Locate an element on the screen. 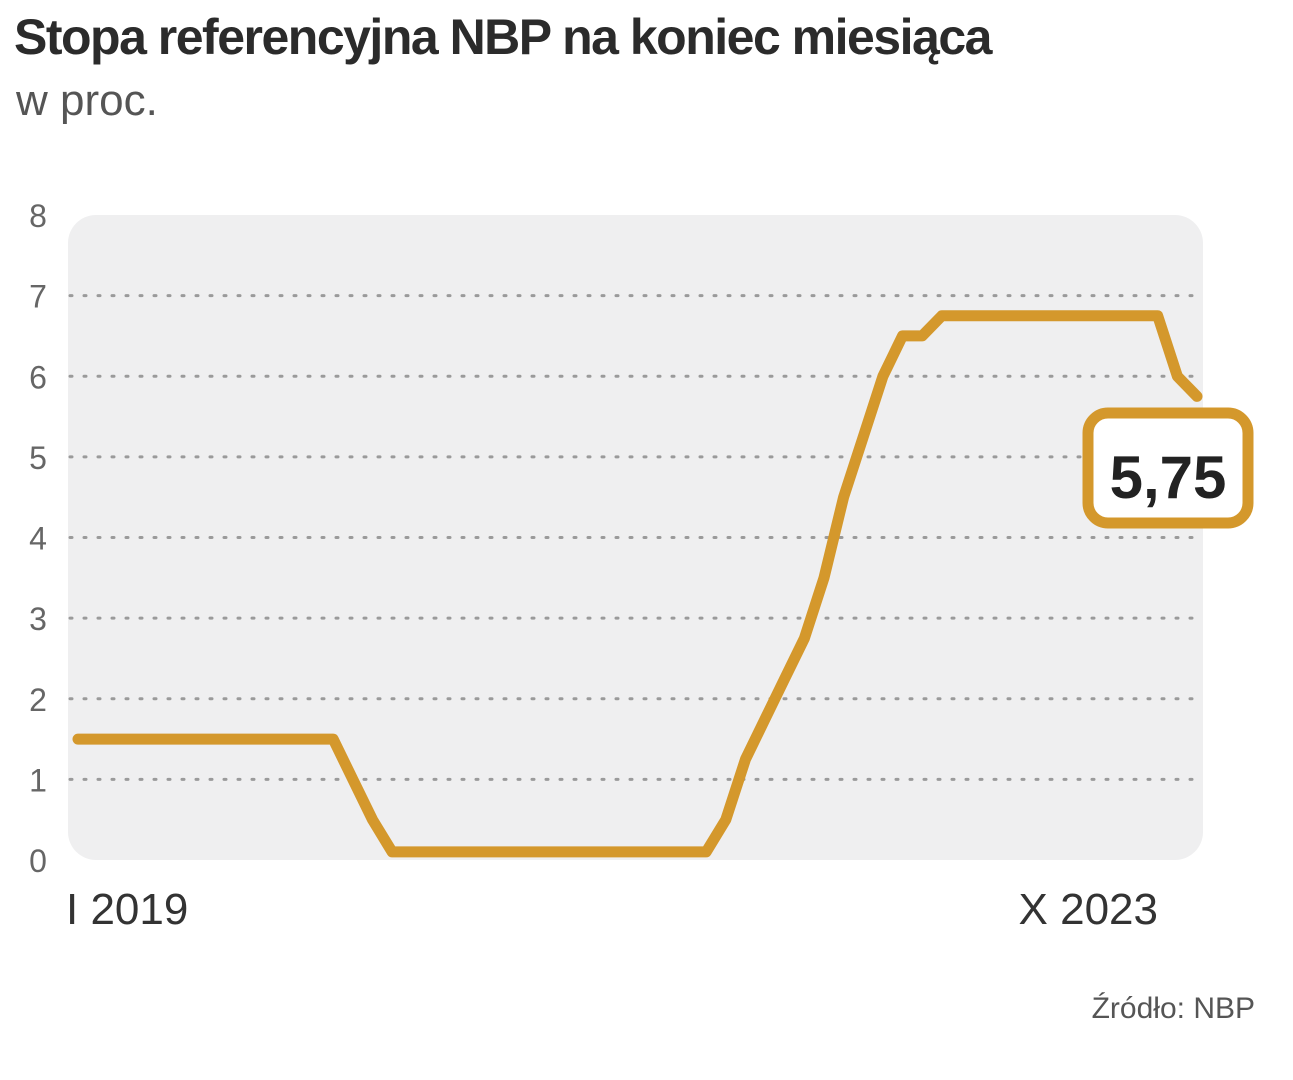  y-tick-label: 1 is located at coordinates (38, 780).